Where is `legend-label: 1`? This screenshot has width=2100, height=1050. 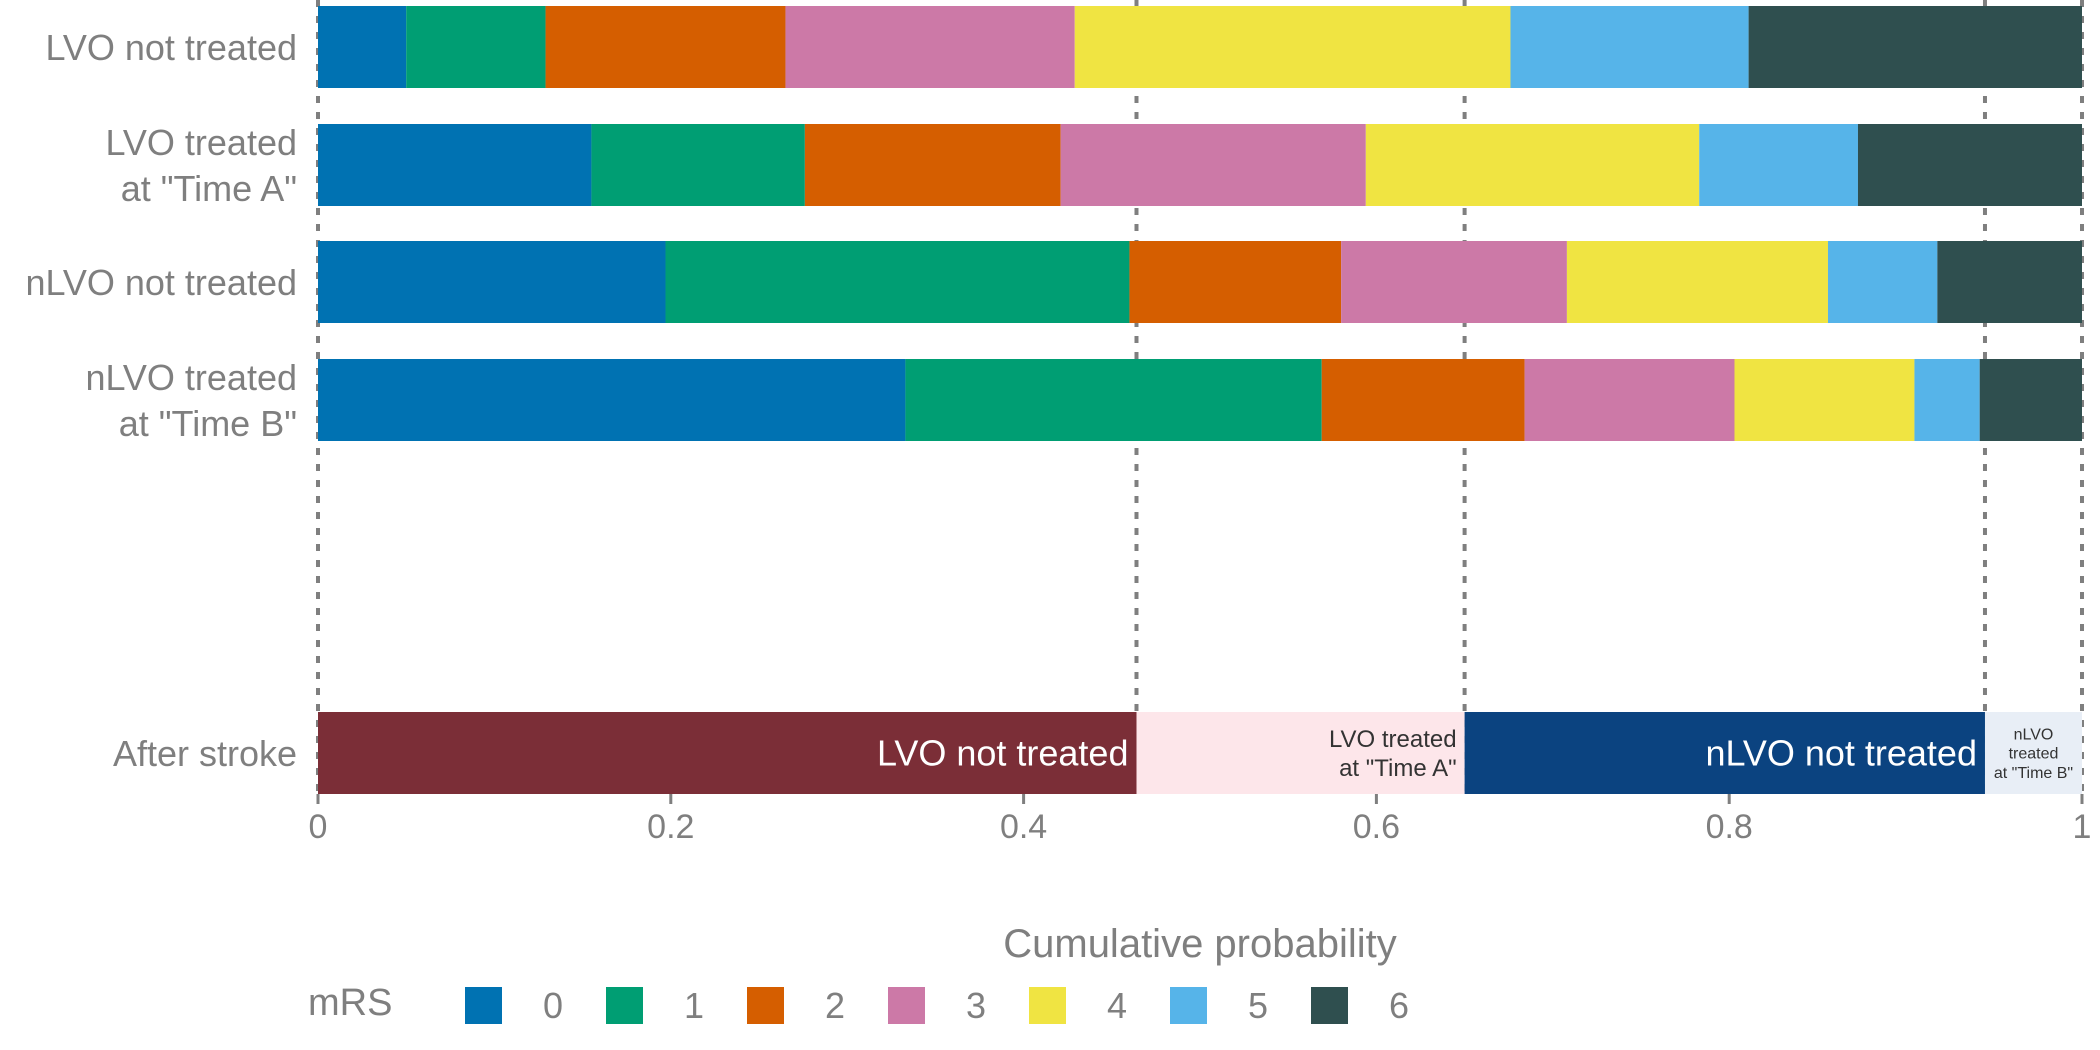
legend-label: 1 is located at coordinates (694, 1005).